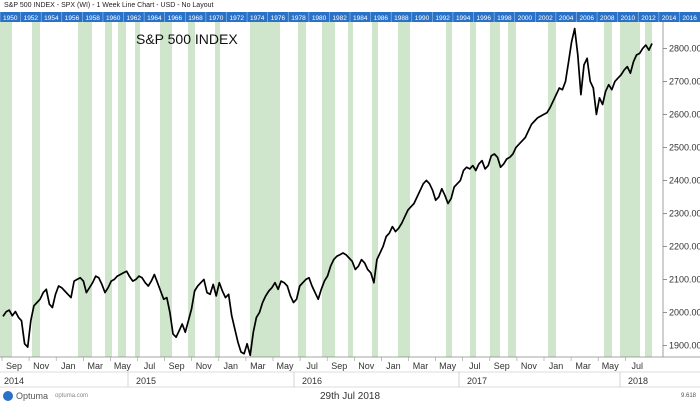 This screenshot has width=700, height=406. What do you see at coordinates (72, 396) in the screenshot?
I see `logo-url: optuma.com` at bounding box center [72, 396].